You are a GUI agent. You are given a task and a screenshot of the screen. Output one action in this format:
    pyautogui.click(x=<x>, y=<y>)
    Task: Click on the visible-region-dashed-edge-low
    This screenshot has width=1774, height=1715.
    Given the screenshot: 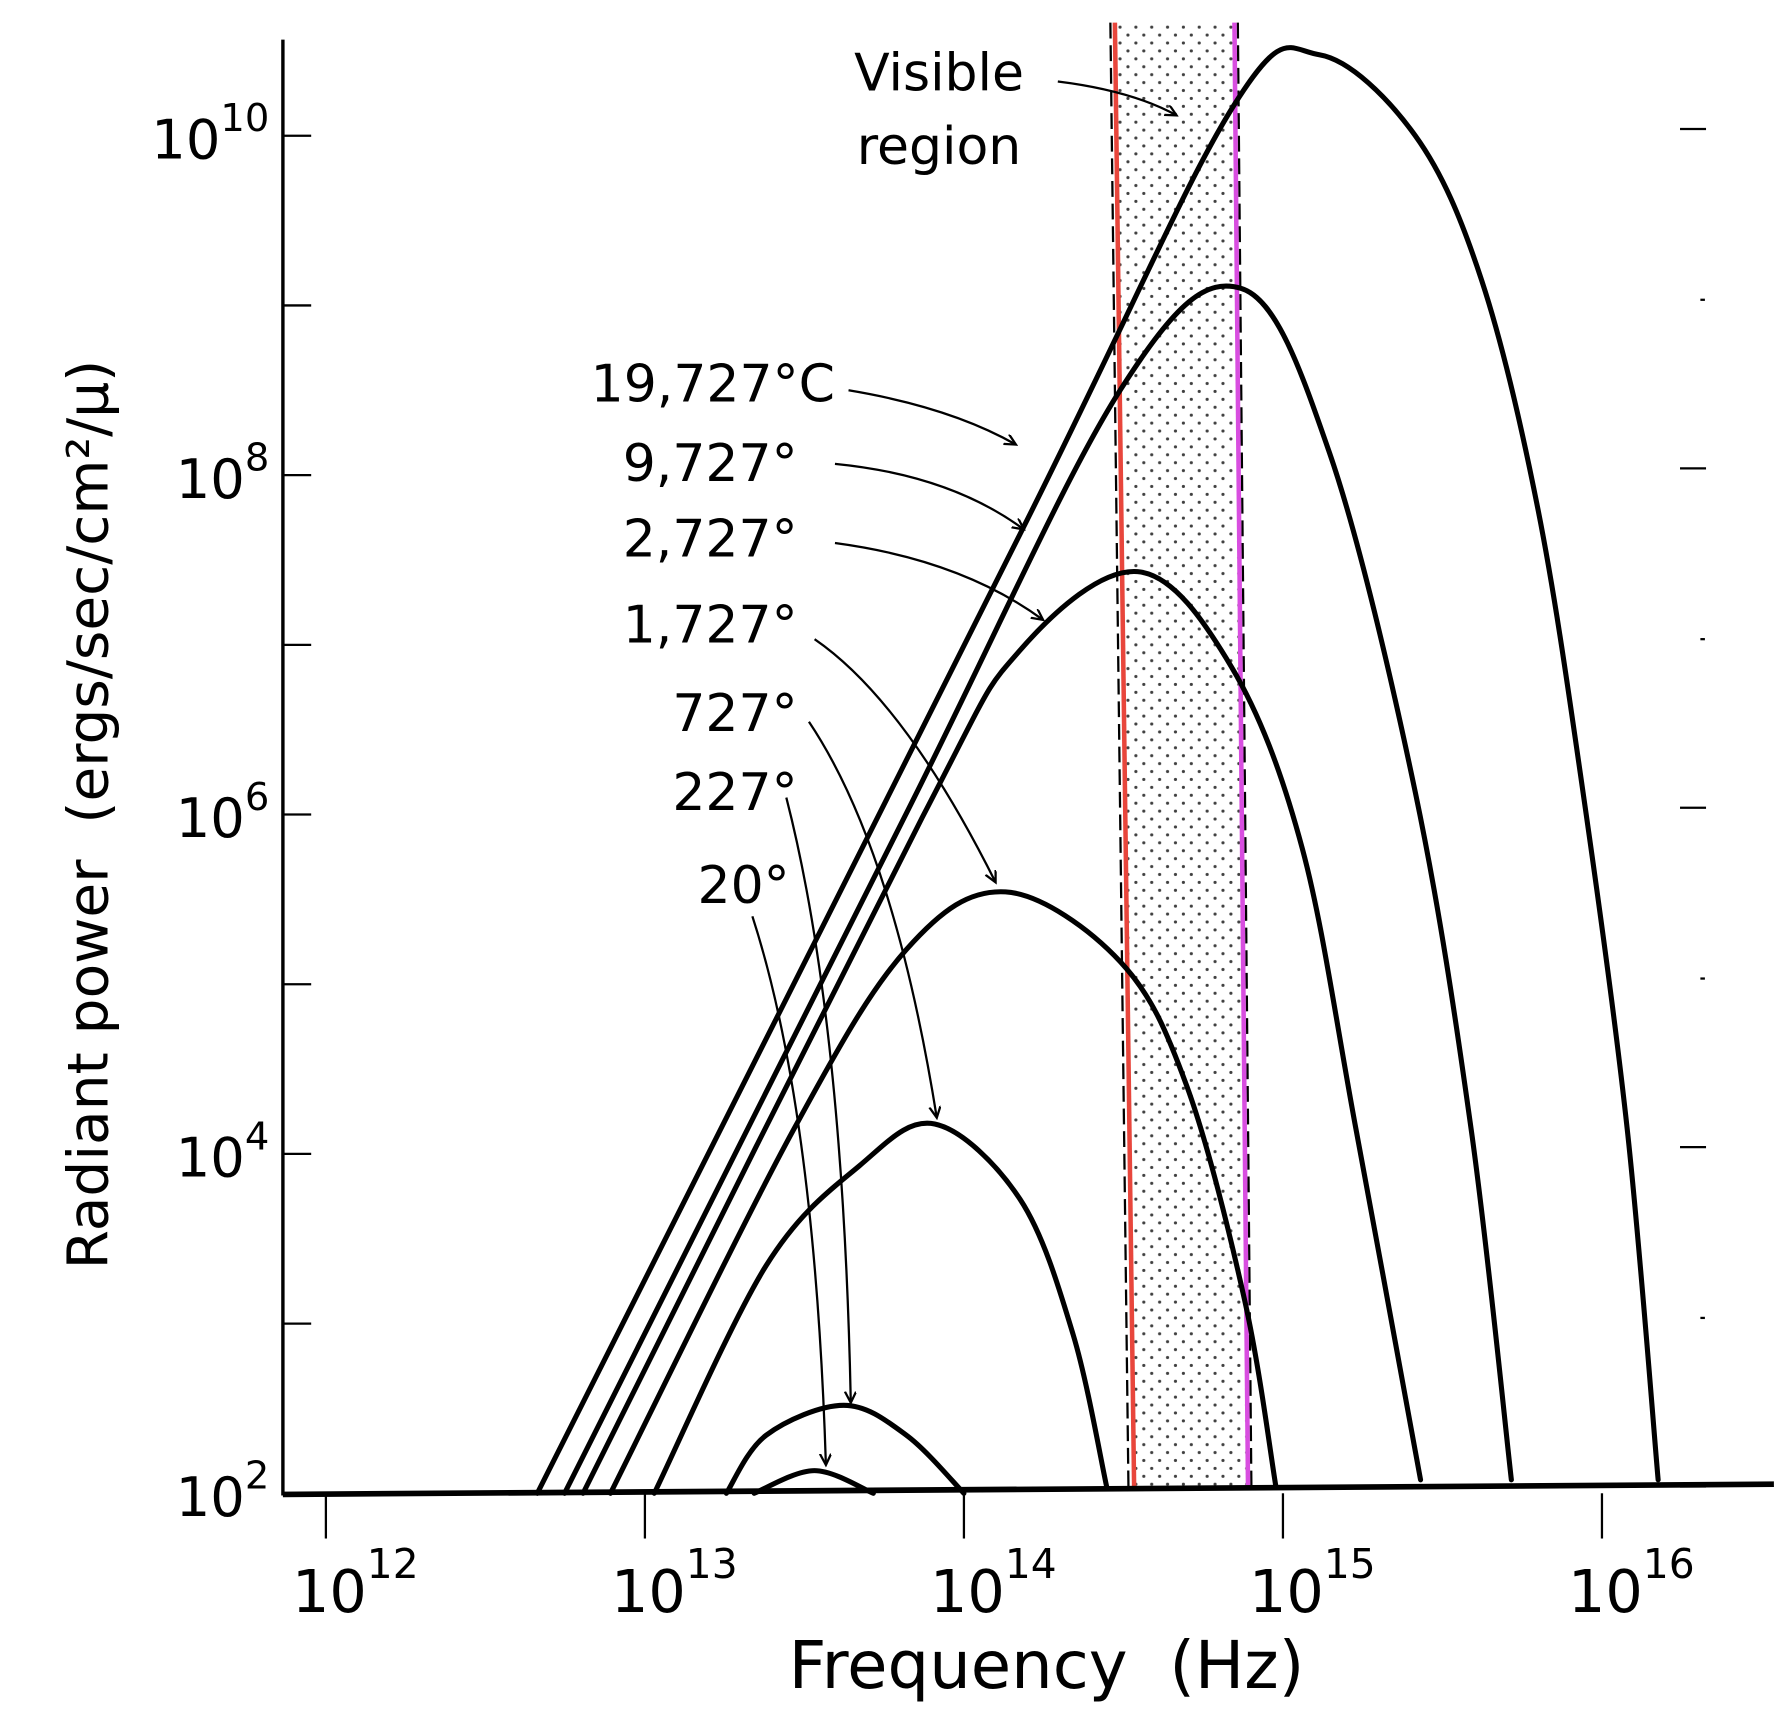 What is the action you would take?
    pyautogui.click(x=1119, y=755)
    